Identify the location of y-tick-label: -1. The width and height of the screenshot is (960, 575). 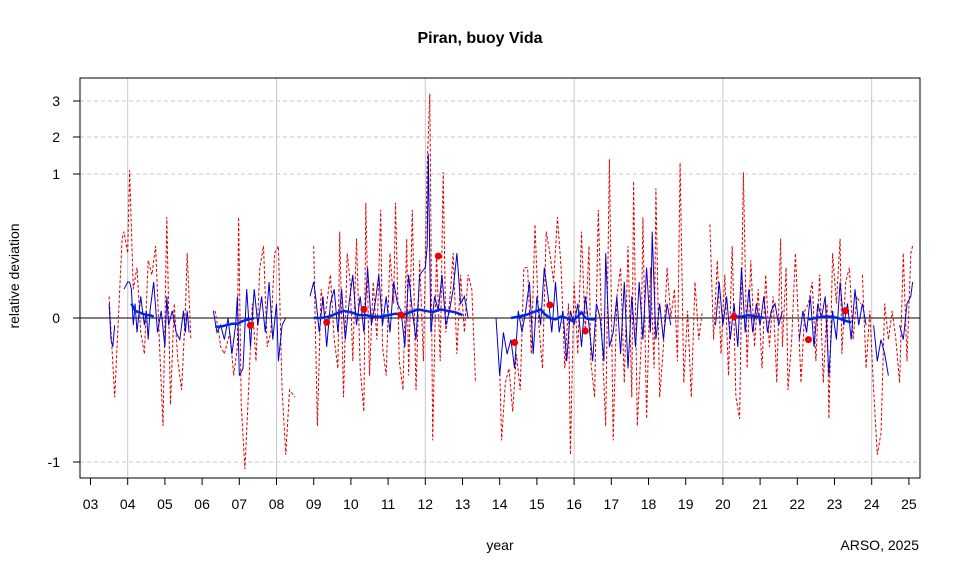
(54, 462).